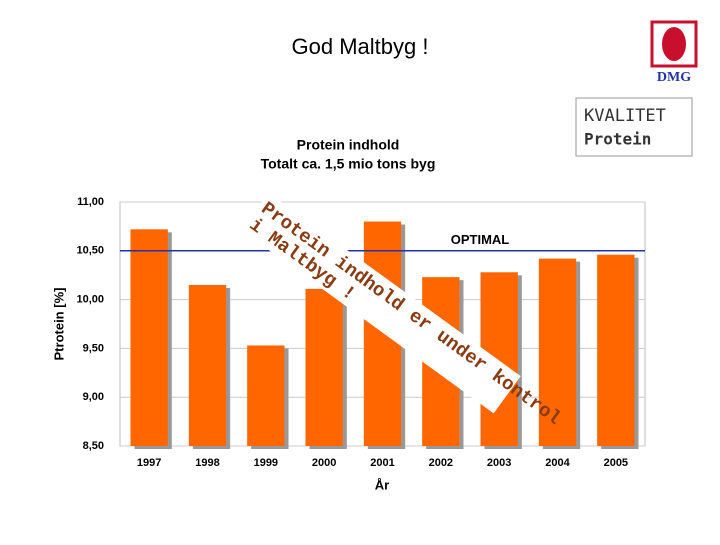 This screenshot has width=720, height=545. Describe the element at coordinates (149, 463) in the screenshot. I see `x-tick-label: 1997` at that location.